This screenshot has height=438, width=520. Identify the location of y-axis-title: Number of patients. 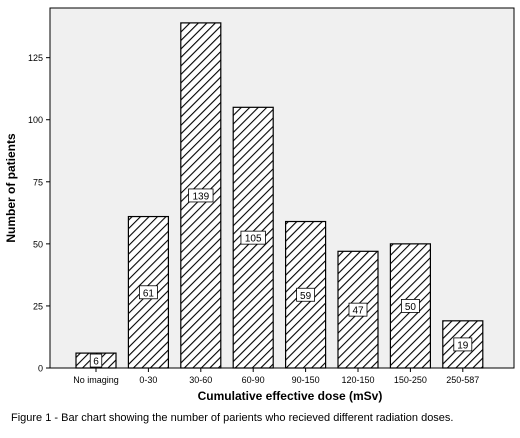
(11, 188).